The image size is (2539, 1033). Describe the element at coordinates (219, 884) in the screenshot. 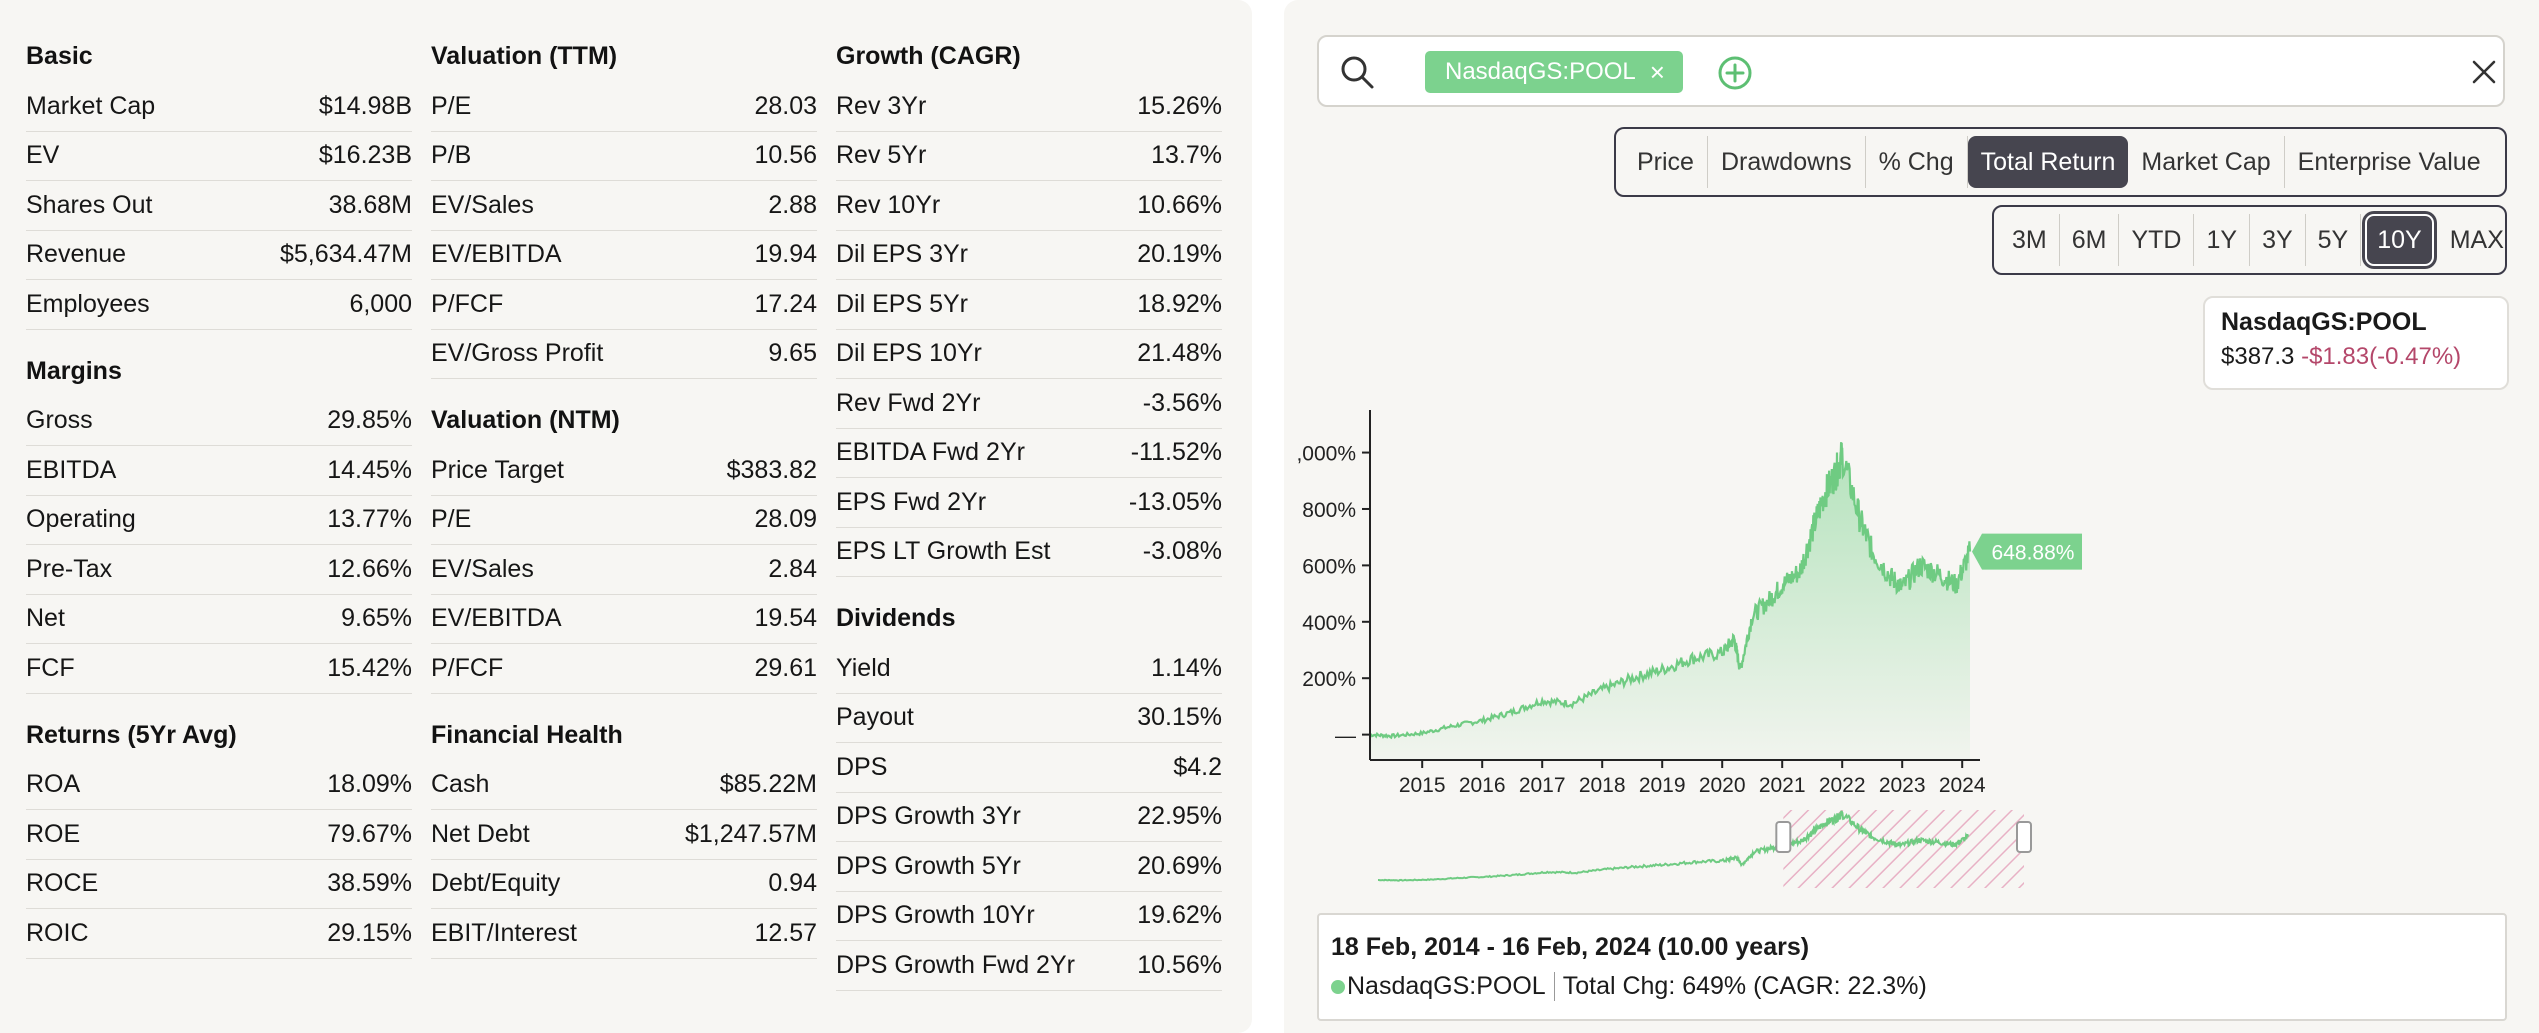

I see `metric-row: ROCE 38.59%` at that location.